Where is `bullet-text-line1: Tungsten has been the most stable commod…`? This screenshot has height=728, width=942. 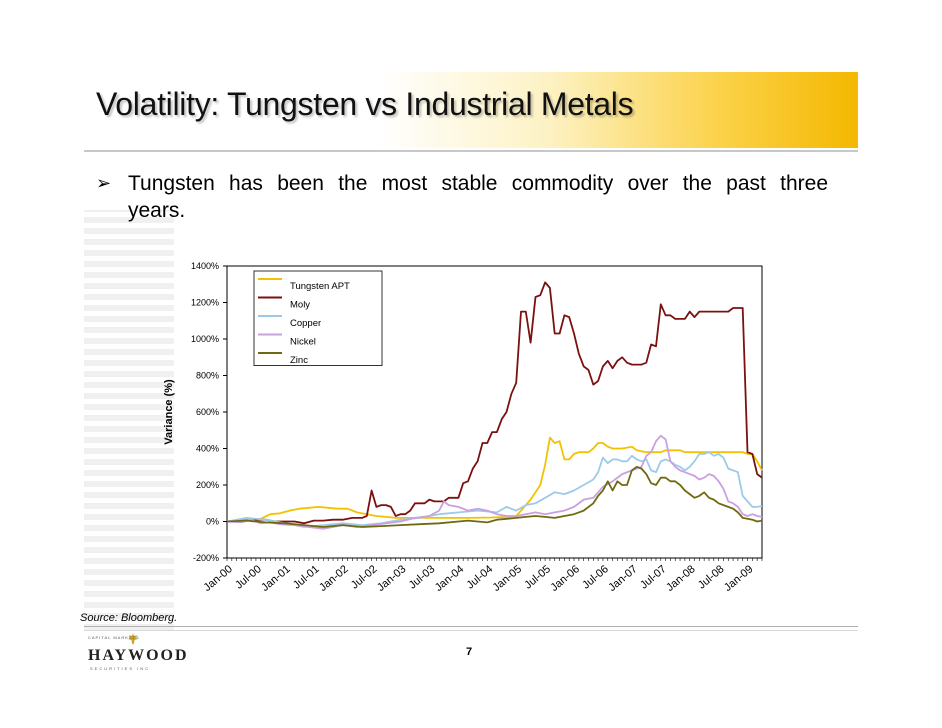
bullet-text-line1: Tungsten has been the most stable commod… is located at coordinates (478, 183).